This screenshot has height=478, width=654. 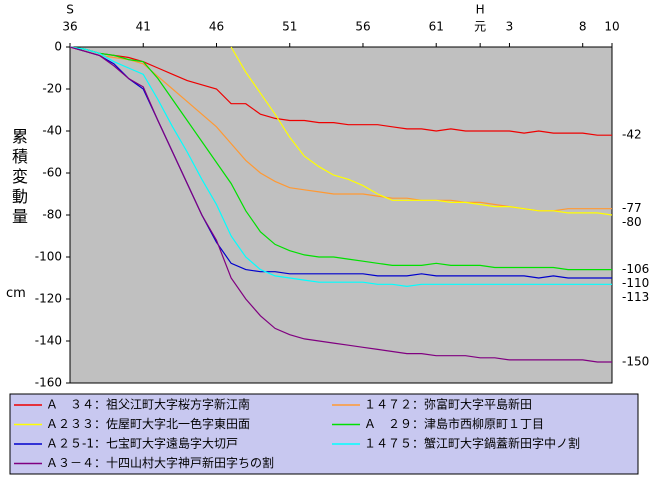 What do you see at coordinates (448, 404) in the screenshot?
I see `legend-label: １４７２：弥富町大字平島新田` at bounding box center [448, 404].